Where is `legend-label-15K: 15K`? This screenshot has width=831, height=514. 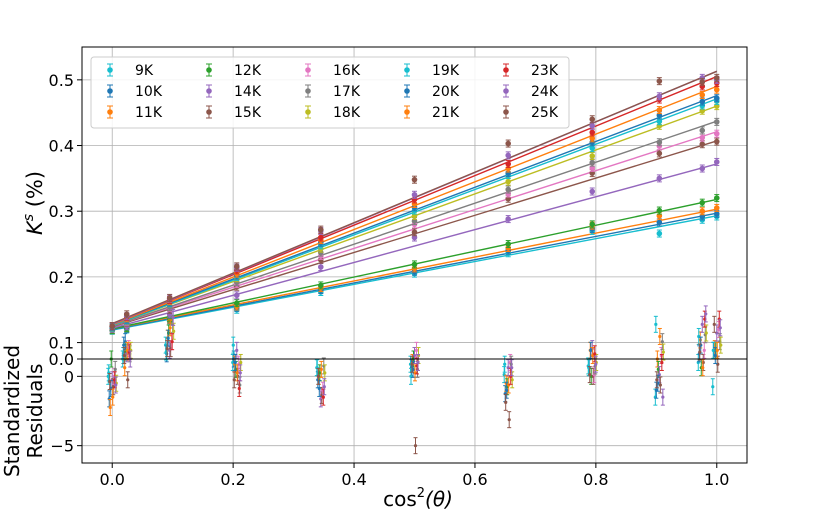
legend-label-15K: 15K is located at coordinates (248, 113).